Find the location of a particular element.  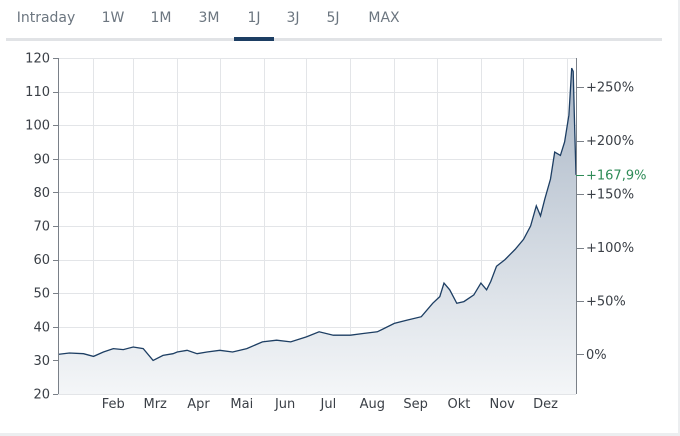

timeframe-tabs: Intraday 1W 1M 3M 1J 3J 5J MAX is located at coordinates (334, 20).